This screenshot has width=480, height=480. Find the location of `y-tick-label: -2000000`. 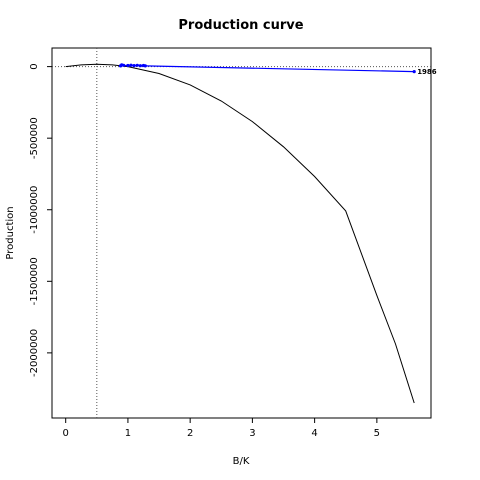

y-tick-label: -2000000 is located at coordinates (34, 353).